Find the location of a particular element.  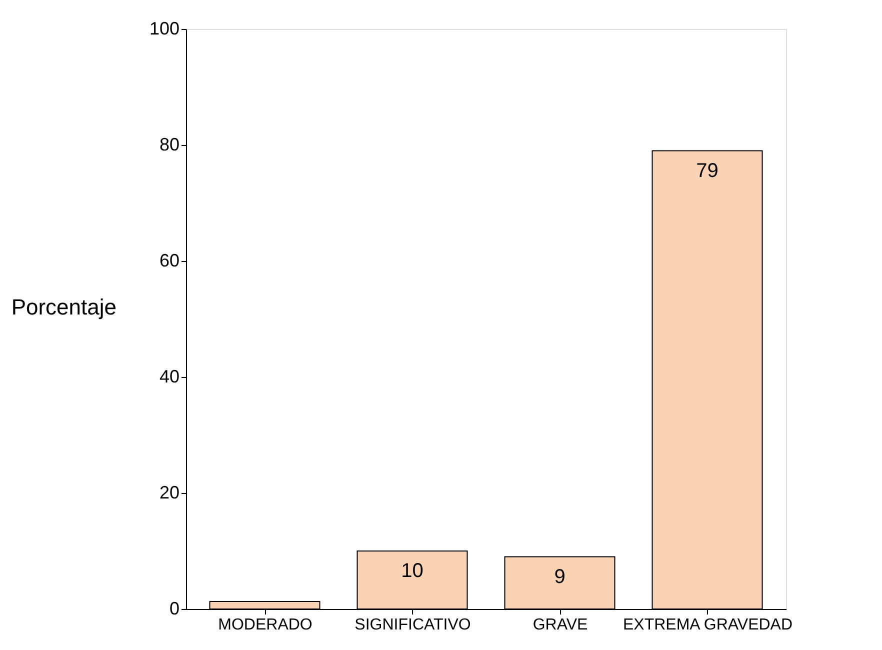

y-tick-label: 100 is located at coordinates (164, 28).